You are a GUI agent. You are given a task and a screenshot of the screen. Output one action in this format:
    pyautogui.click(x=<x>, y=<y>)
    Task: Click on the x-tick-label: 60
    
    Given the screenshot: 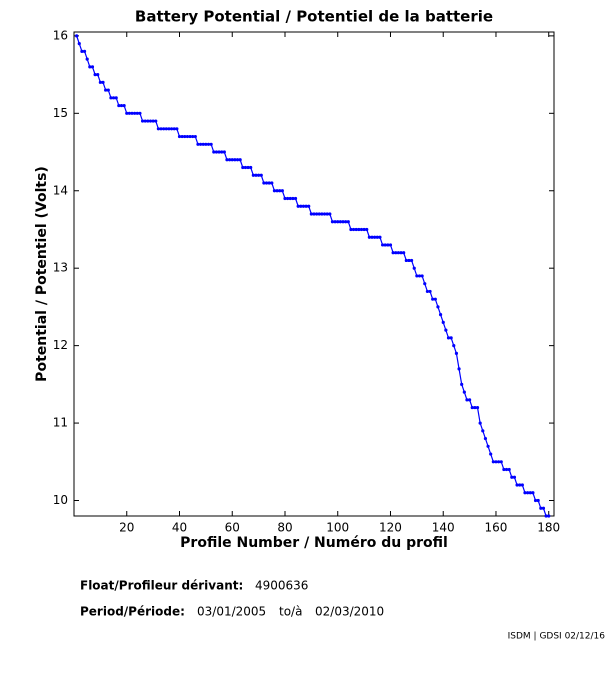 What is the action you would take?
    pyautogui.click(x=232, y=528)
    